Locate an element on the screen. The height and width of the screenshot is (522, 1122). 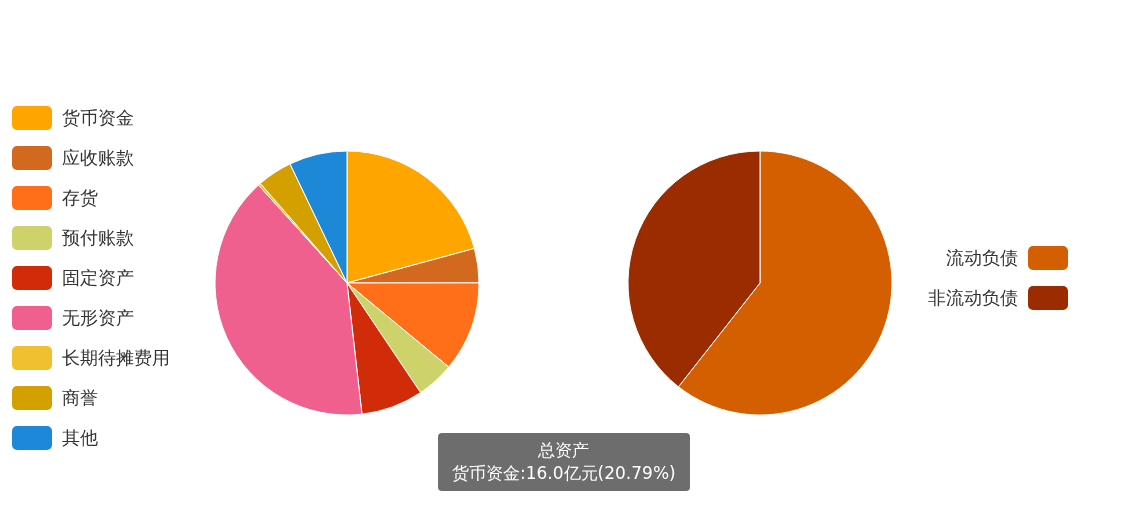
text: 货币资金:16.0亿元(20.79%) is located at coordinates (564, 473).